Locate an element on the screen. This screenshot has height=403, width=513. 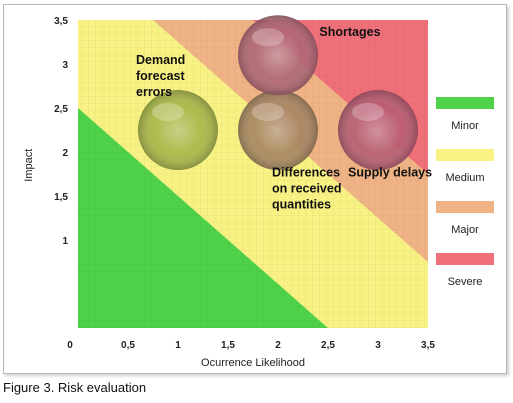
x-tick-label: 1,5 is located at coordinates (228, 345).